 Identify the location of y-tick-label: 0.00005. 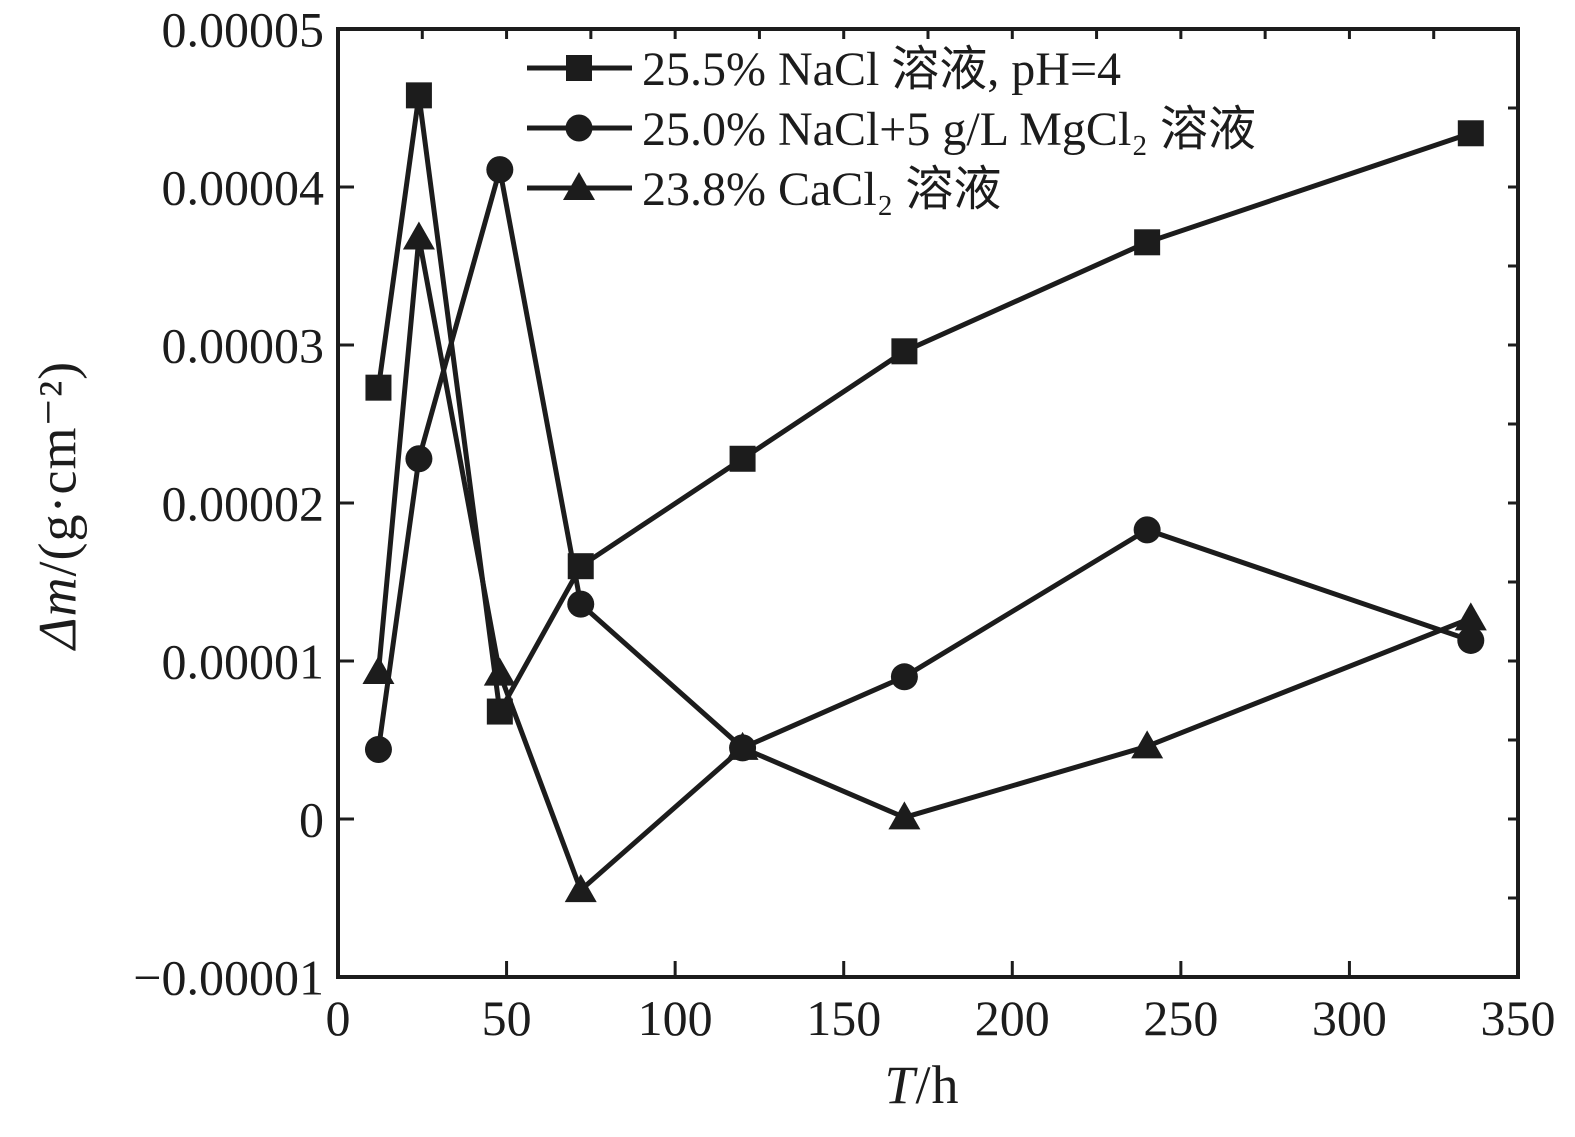
(243, 30).